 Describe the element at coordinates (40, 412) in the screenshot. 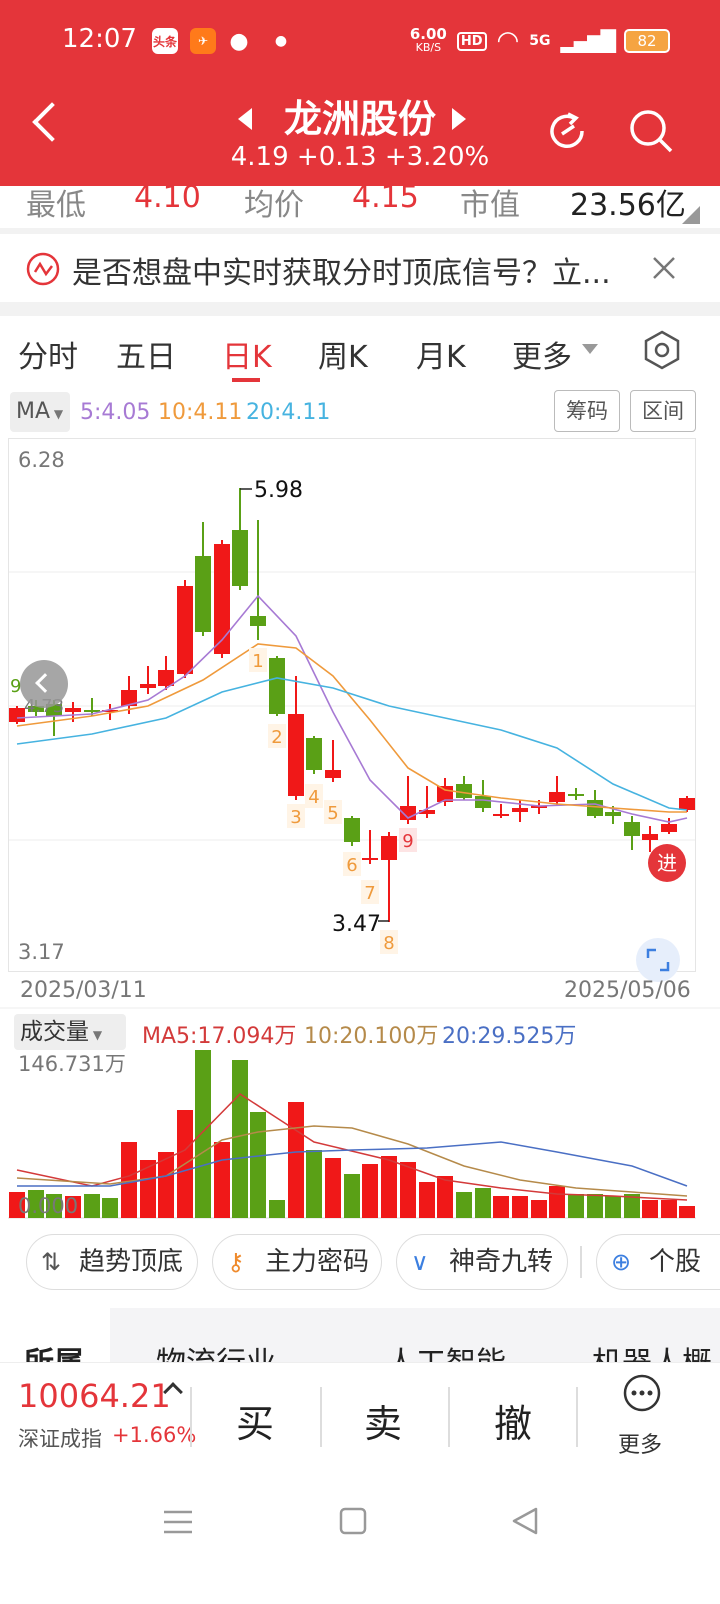

I see `ma-selector: MA ▼` at that location.